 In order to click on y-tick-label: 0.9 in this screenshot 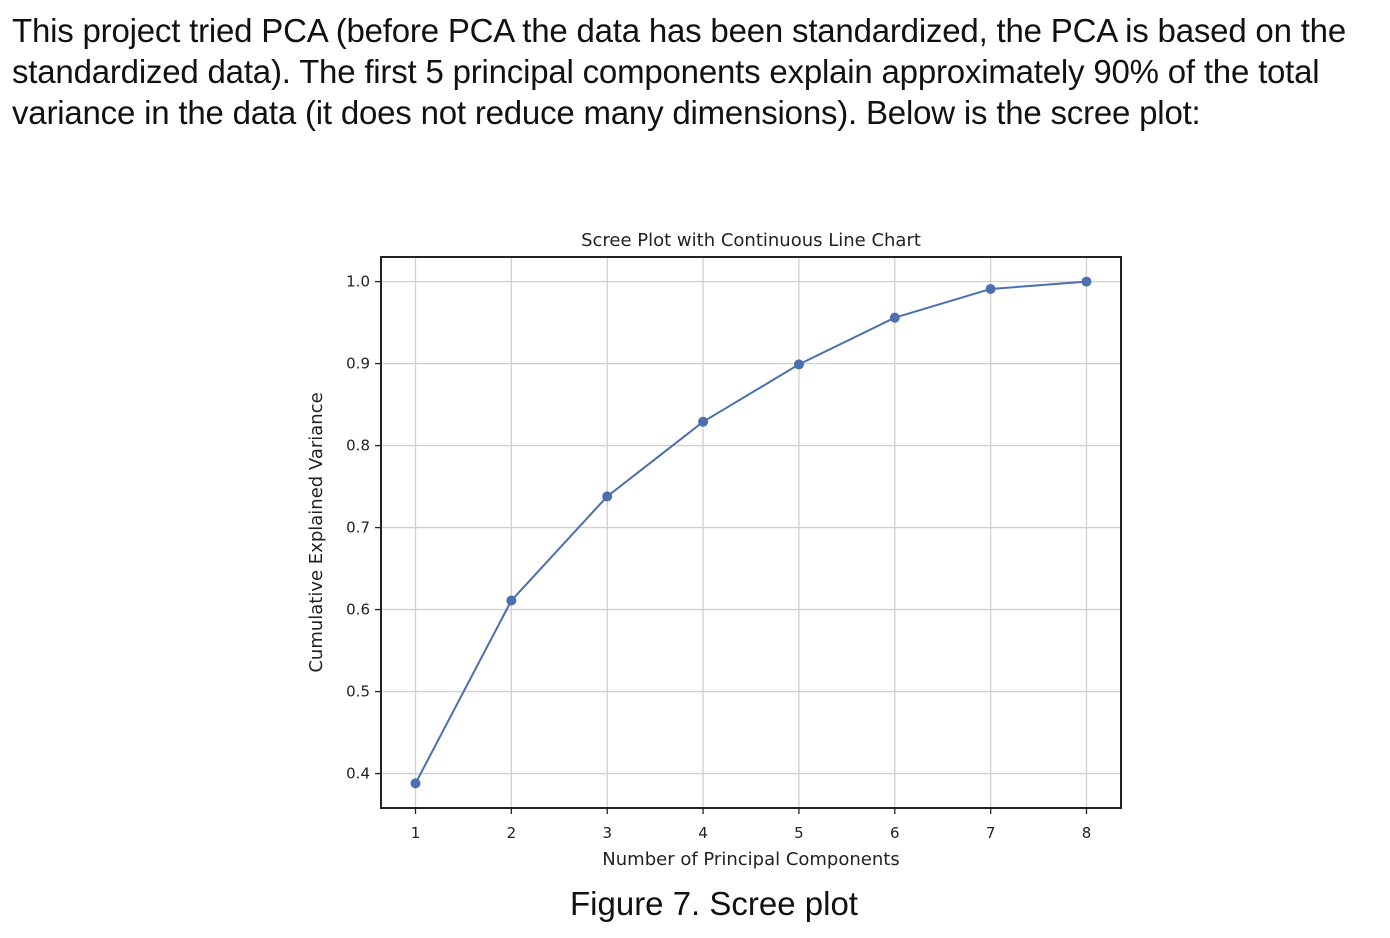, I will do `click(358, 364)`.